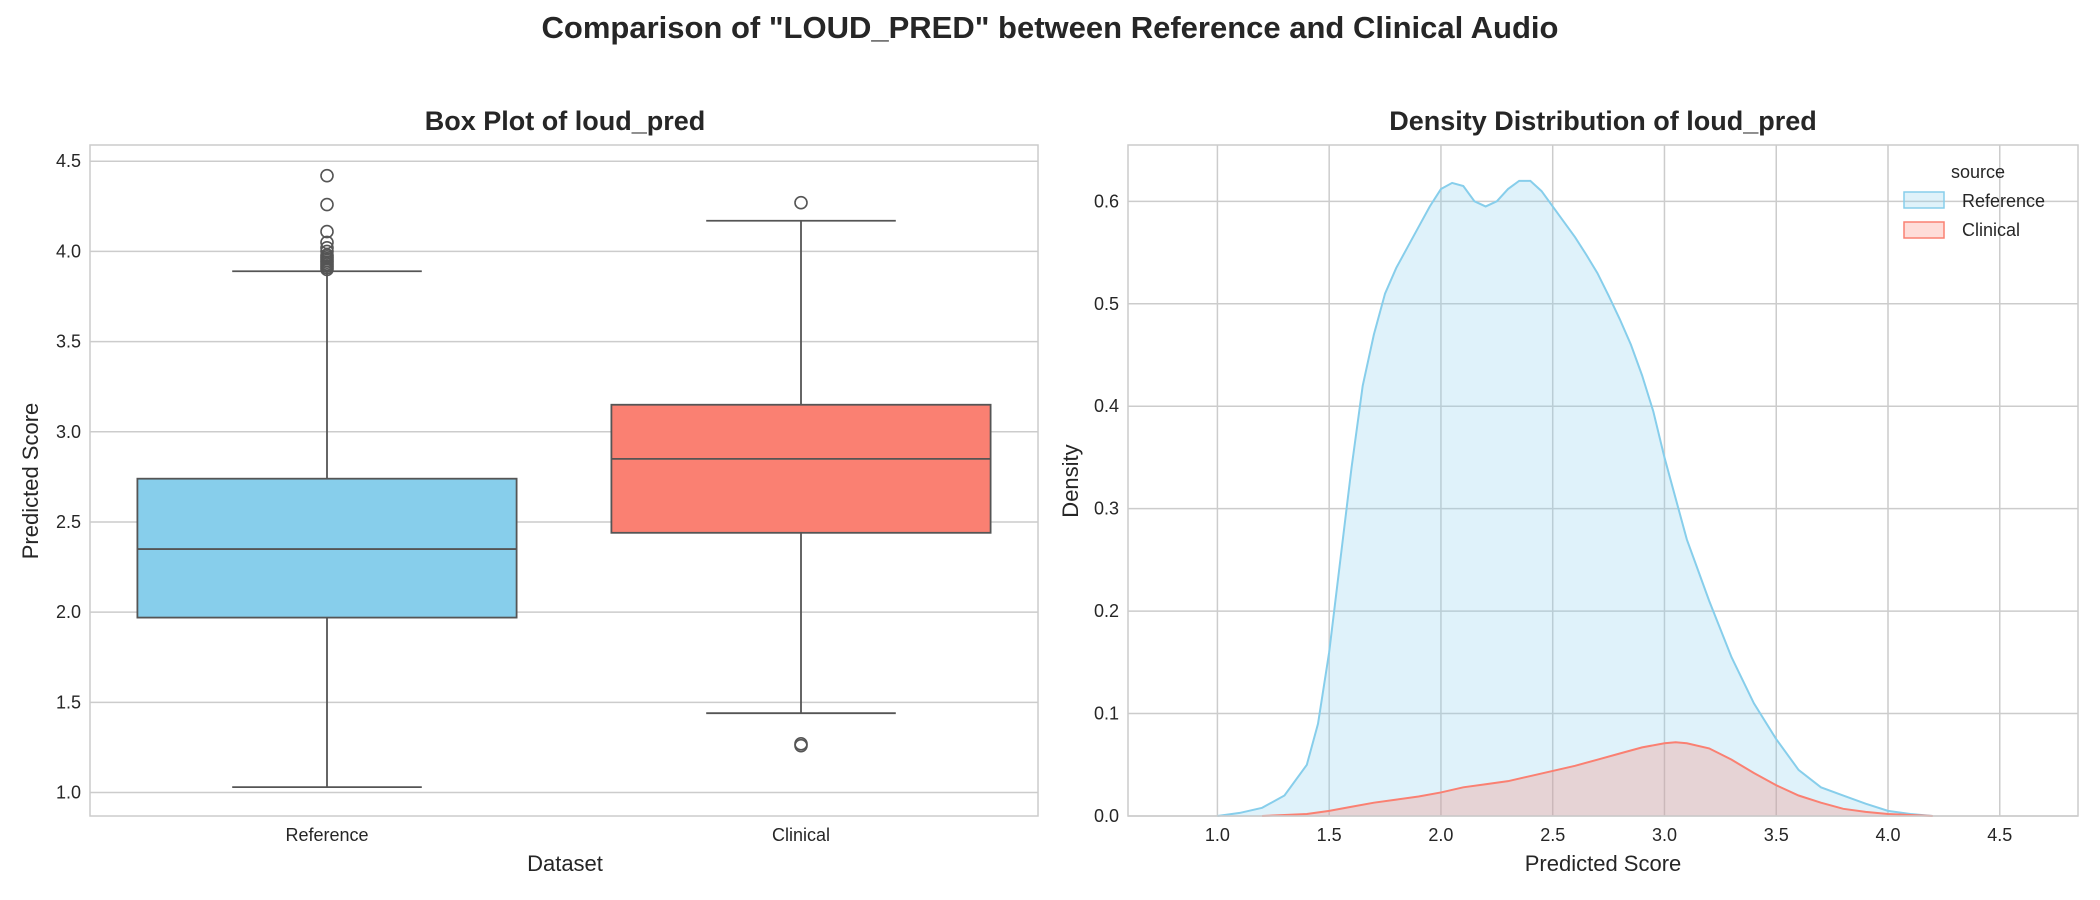 This screenshot has height=900, width=2100. Describe the element at coordinates (68, 522) in the screenshot. I see `boxplot-y-tick-label: 2.5` at that location.